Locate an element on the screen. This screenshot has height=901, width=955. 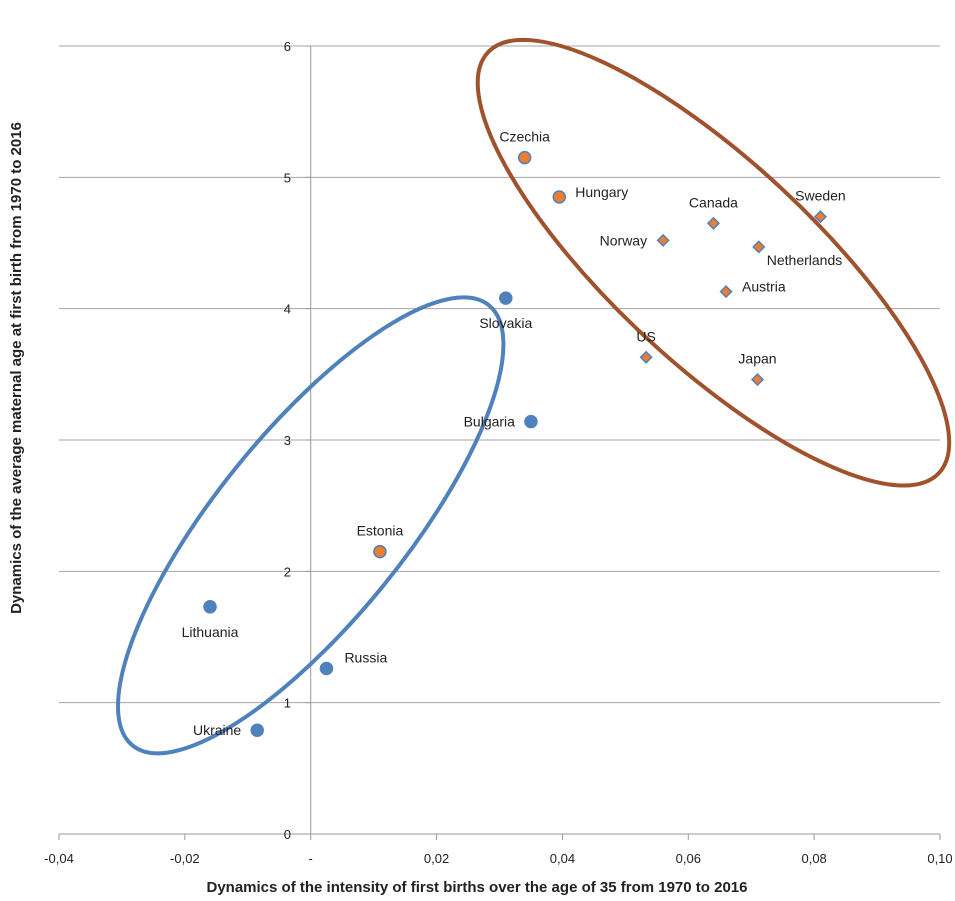
x-tick-label: 0,08 is located at coordinates (813, 858).